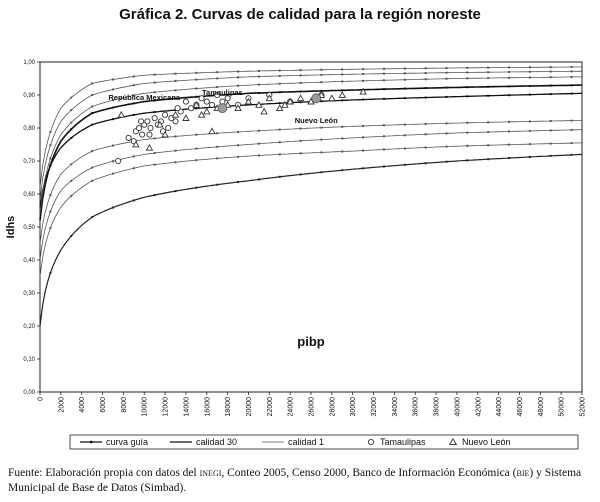  I want to click on legend-marker-dot, so click(91, 442).